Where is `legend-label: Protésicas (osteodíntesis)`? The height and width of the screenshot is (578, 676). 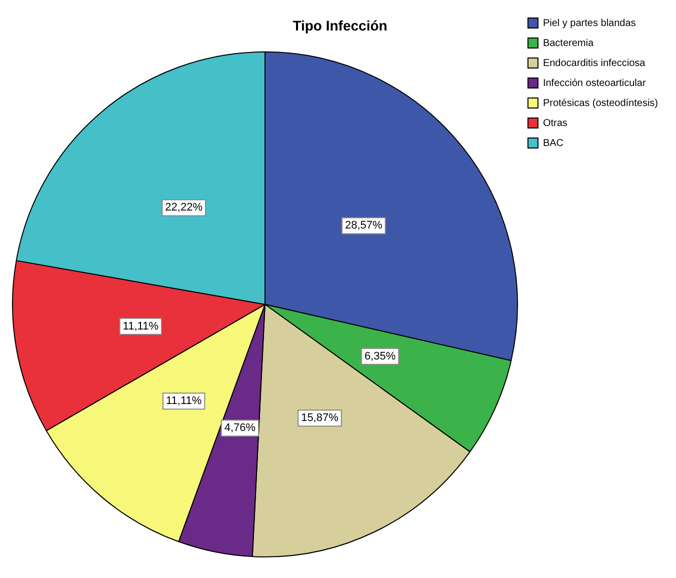
legend-label: Protésicas (osteodíntesis) is located at coordinates (600, 103).